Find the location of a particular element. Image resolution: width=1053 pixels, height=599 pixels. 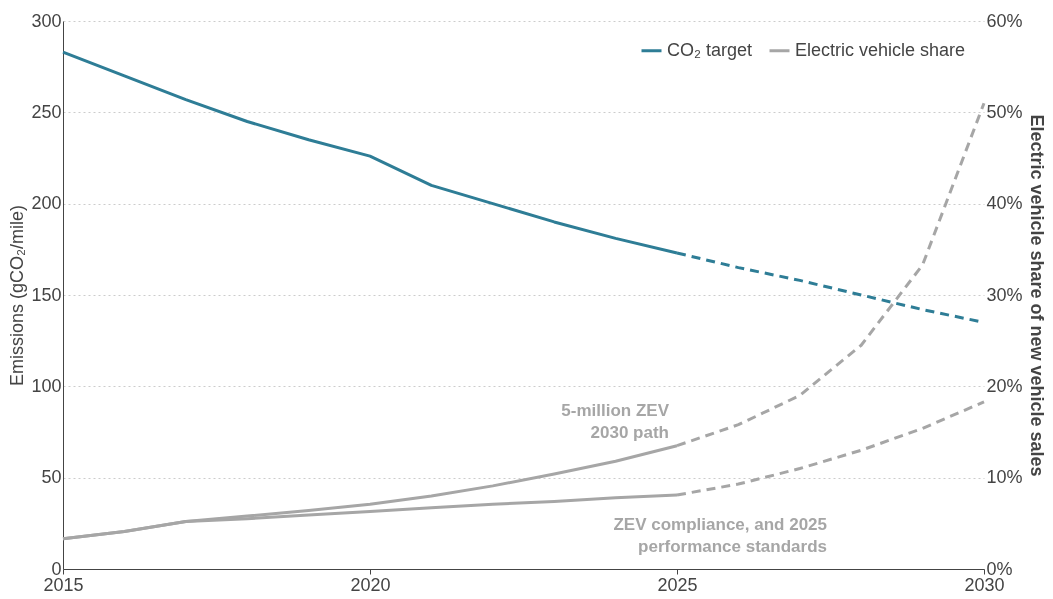

y-tick-label: 50 is located at coordinates (51, 477).